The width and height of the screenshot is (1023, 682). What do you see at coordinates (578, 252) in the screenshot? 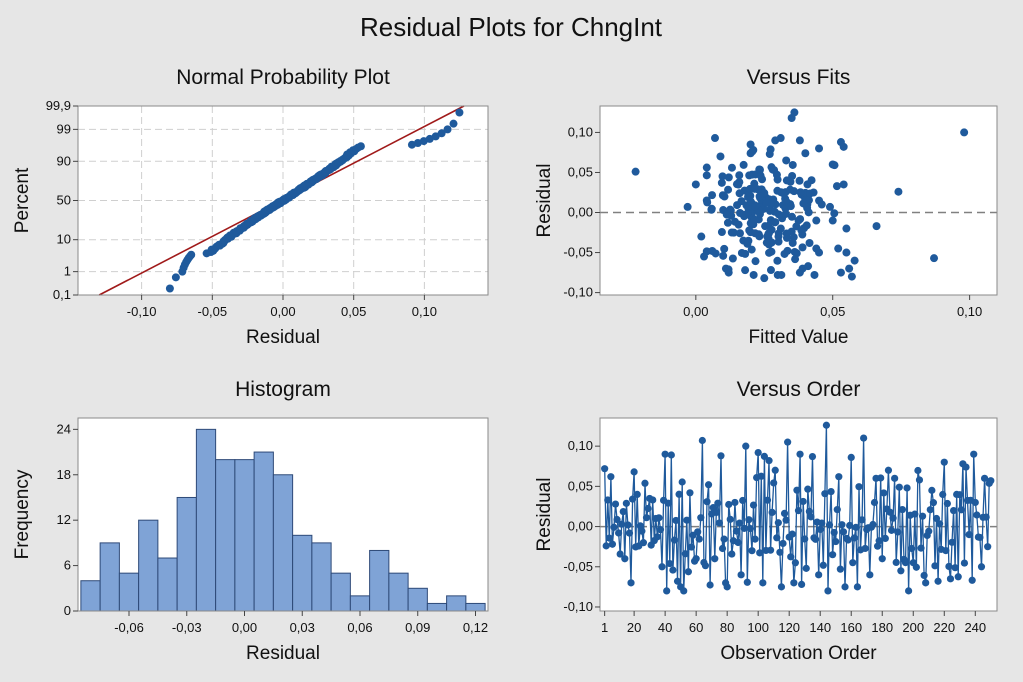
I see `versus-fits-y-tick-label: -0,05` at bounding box center [578, 252].